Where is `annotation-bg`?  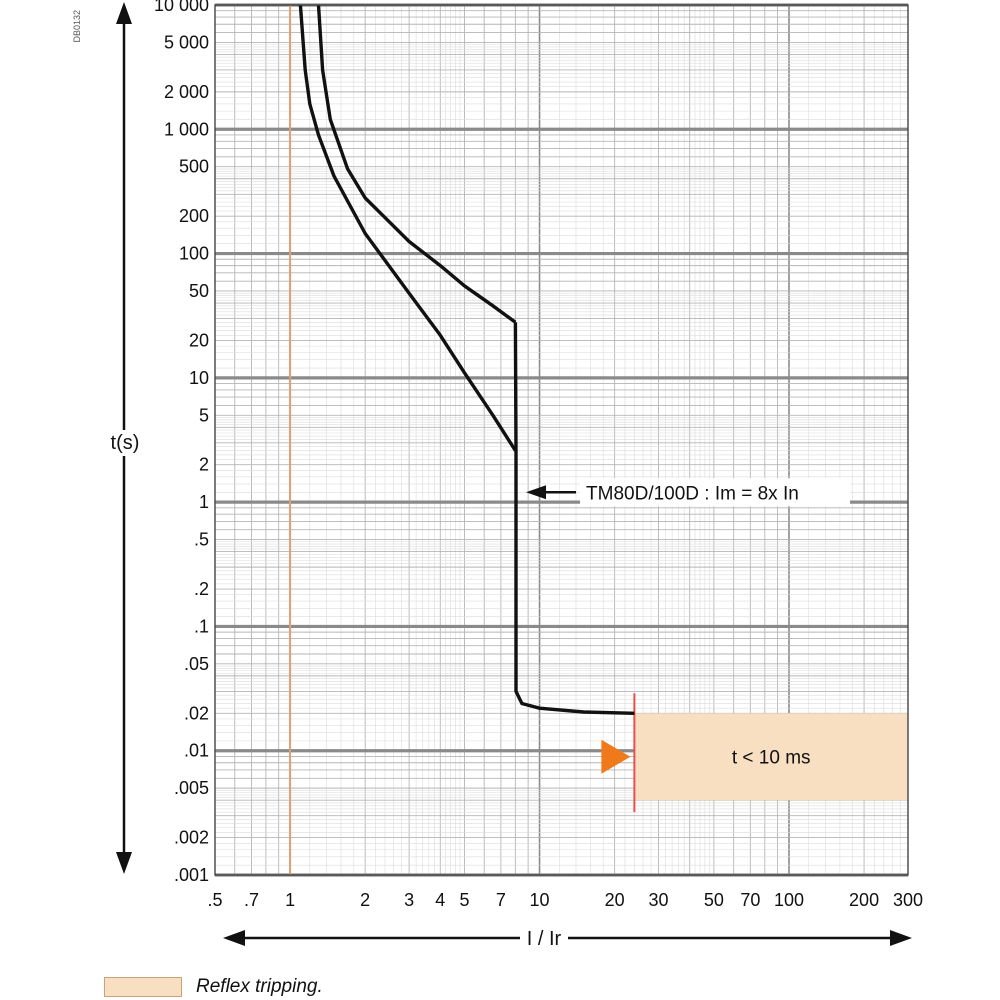 annotation-bg is located at coordinates (715, 492).